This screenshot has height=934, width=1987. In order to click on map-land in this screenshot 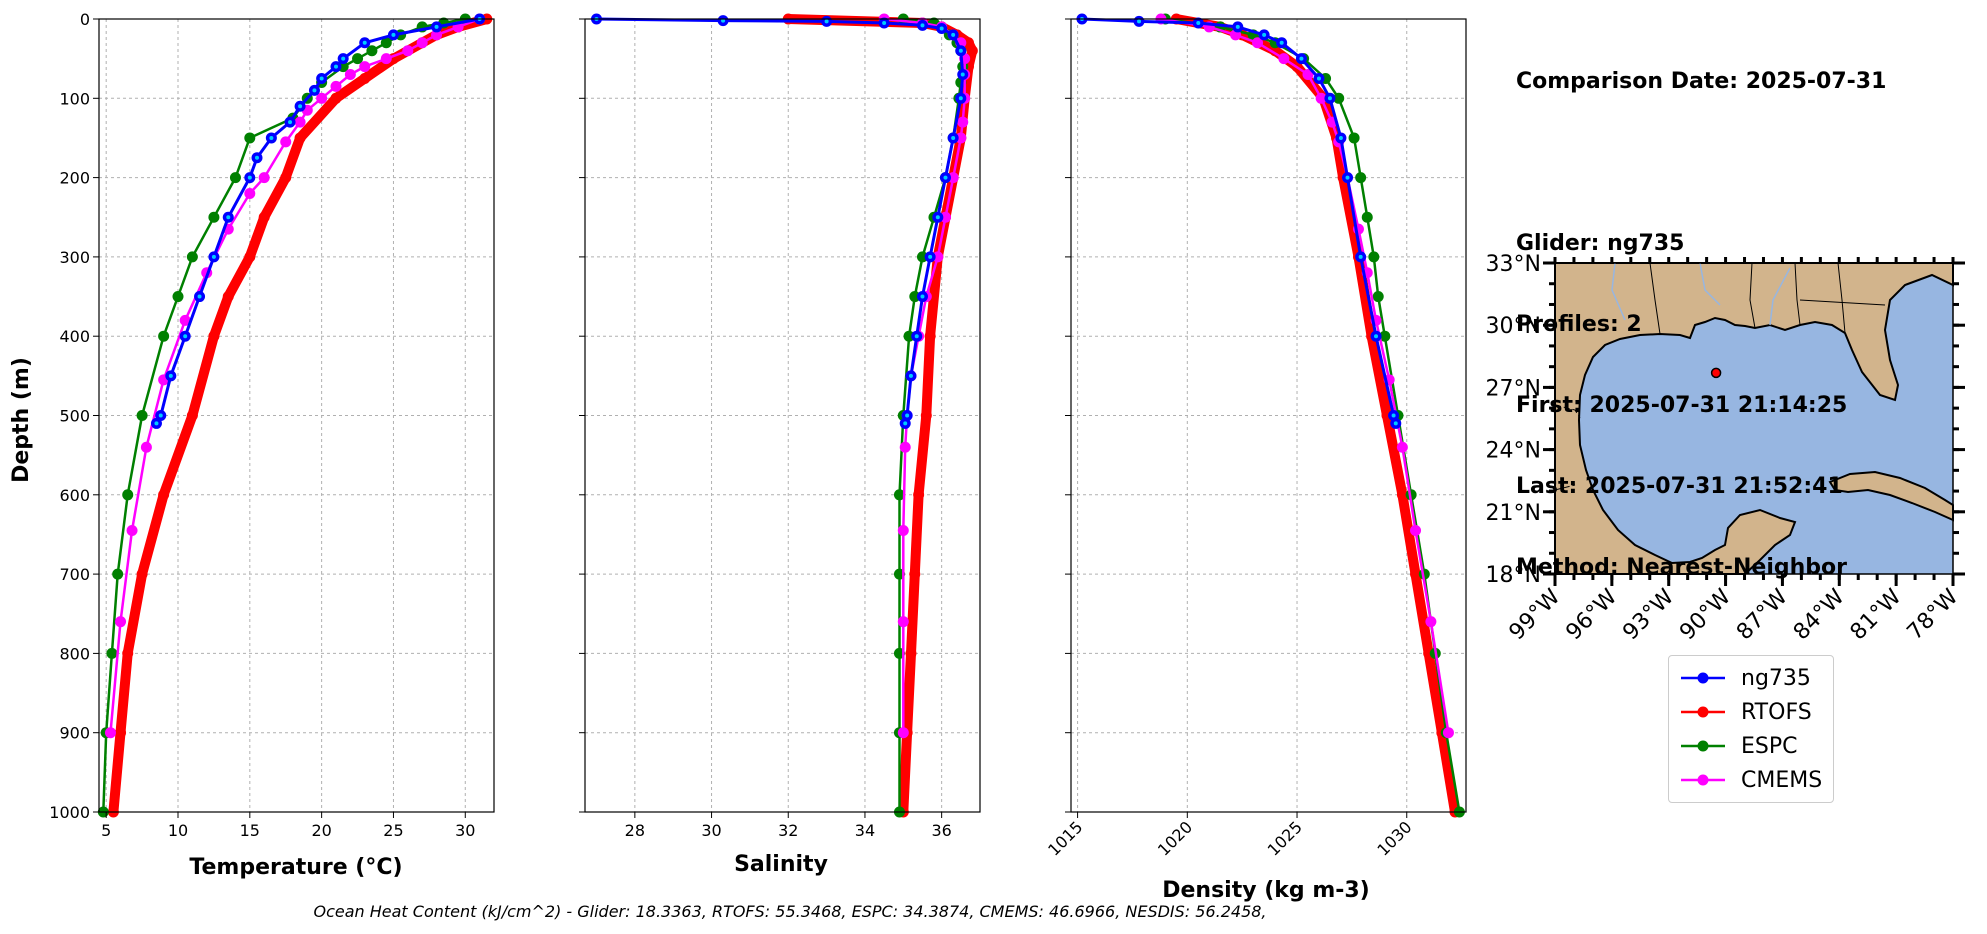, I will do `click(1754, 418)`.